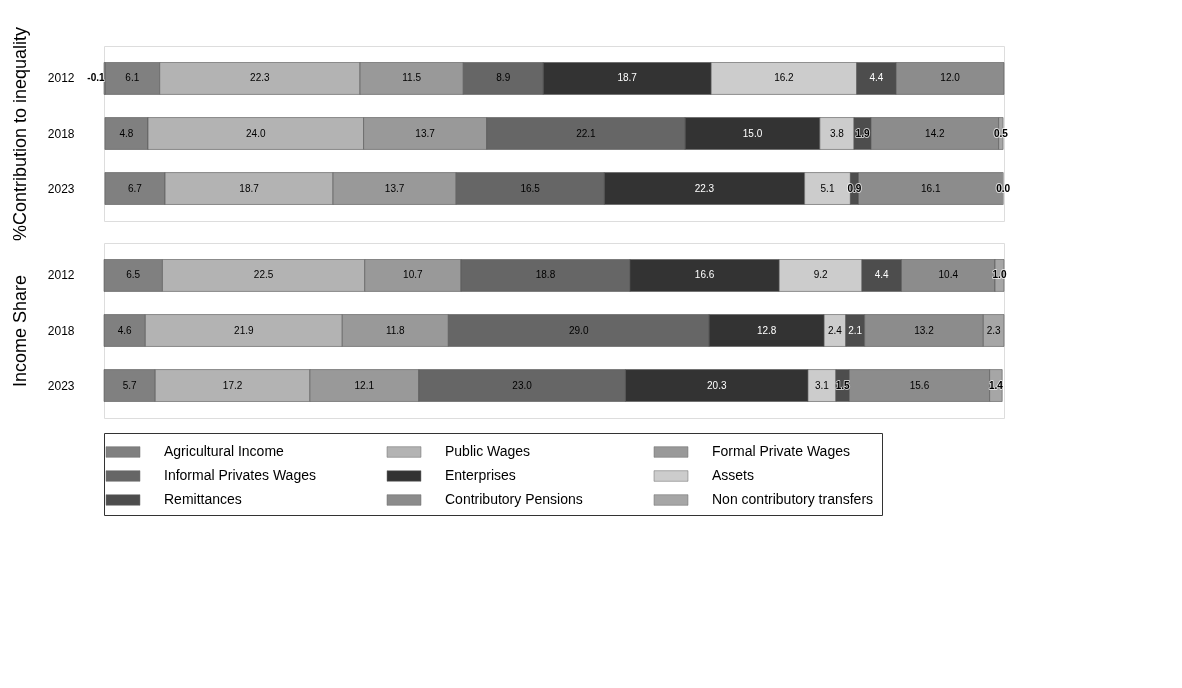 Image resolution: width=1182 pixels, height=688 pixels. Describe the element at coordinates (752, 133) in the screenshot. I see `data-label: 15.0` at that location.